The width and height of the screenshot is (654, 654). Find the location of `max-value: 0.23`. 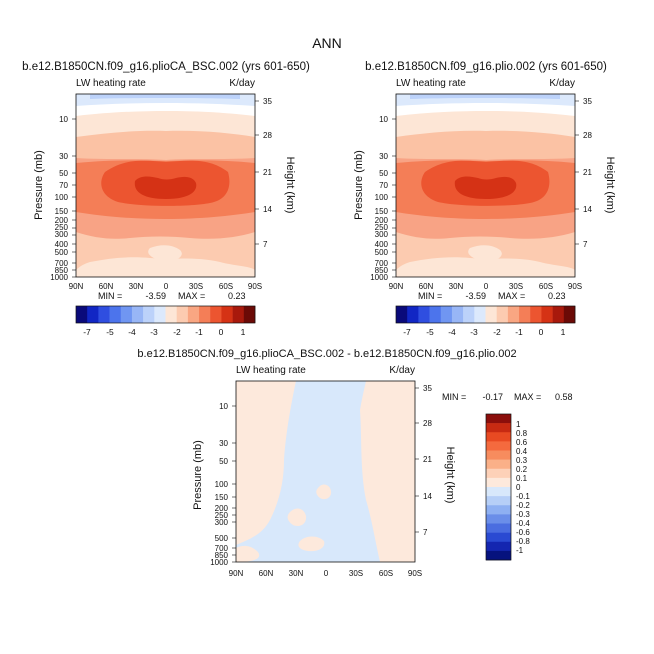

max-value: 0.23 is located at coordinates (237, 296).